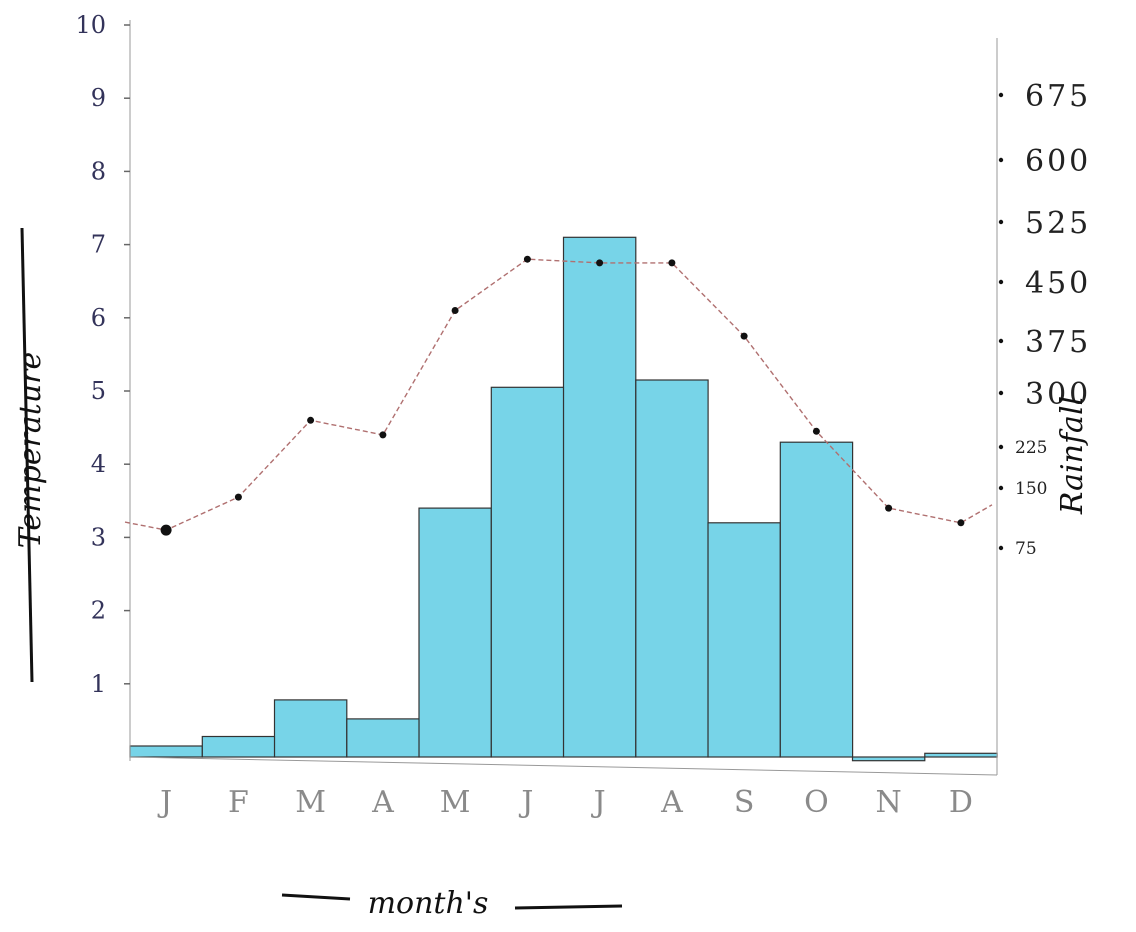 Image resolution: width=1136 pixels, height=932 pixels. What do you see at coordinates (1058, 342) in the screenshot?
I see `y-right-tick-375: 375` at bounding box center [1058, 342].